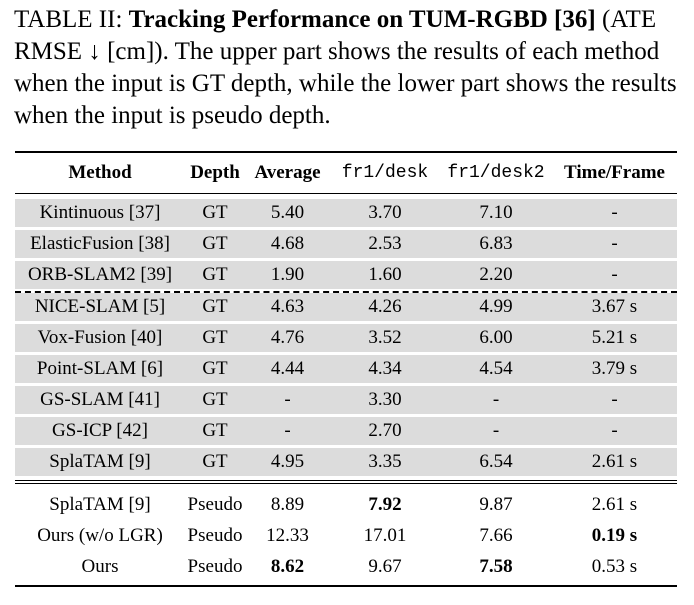 The image size is (694, 605). I want to click on cell-time-per-frame: 3.79 s, so click(614, 368).